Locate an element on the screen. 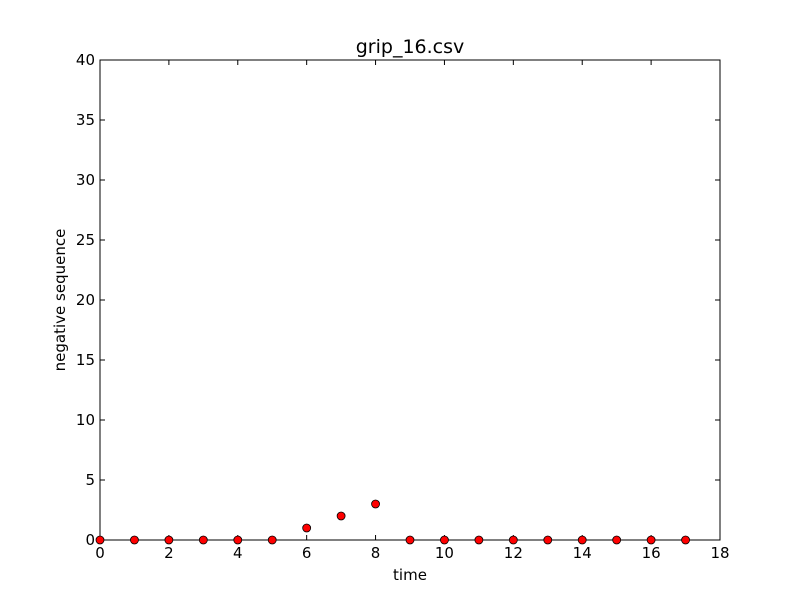  x-tick-label: 14 is located at coordinates (582, 553).